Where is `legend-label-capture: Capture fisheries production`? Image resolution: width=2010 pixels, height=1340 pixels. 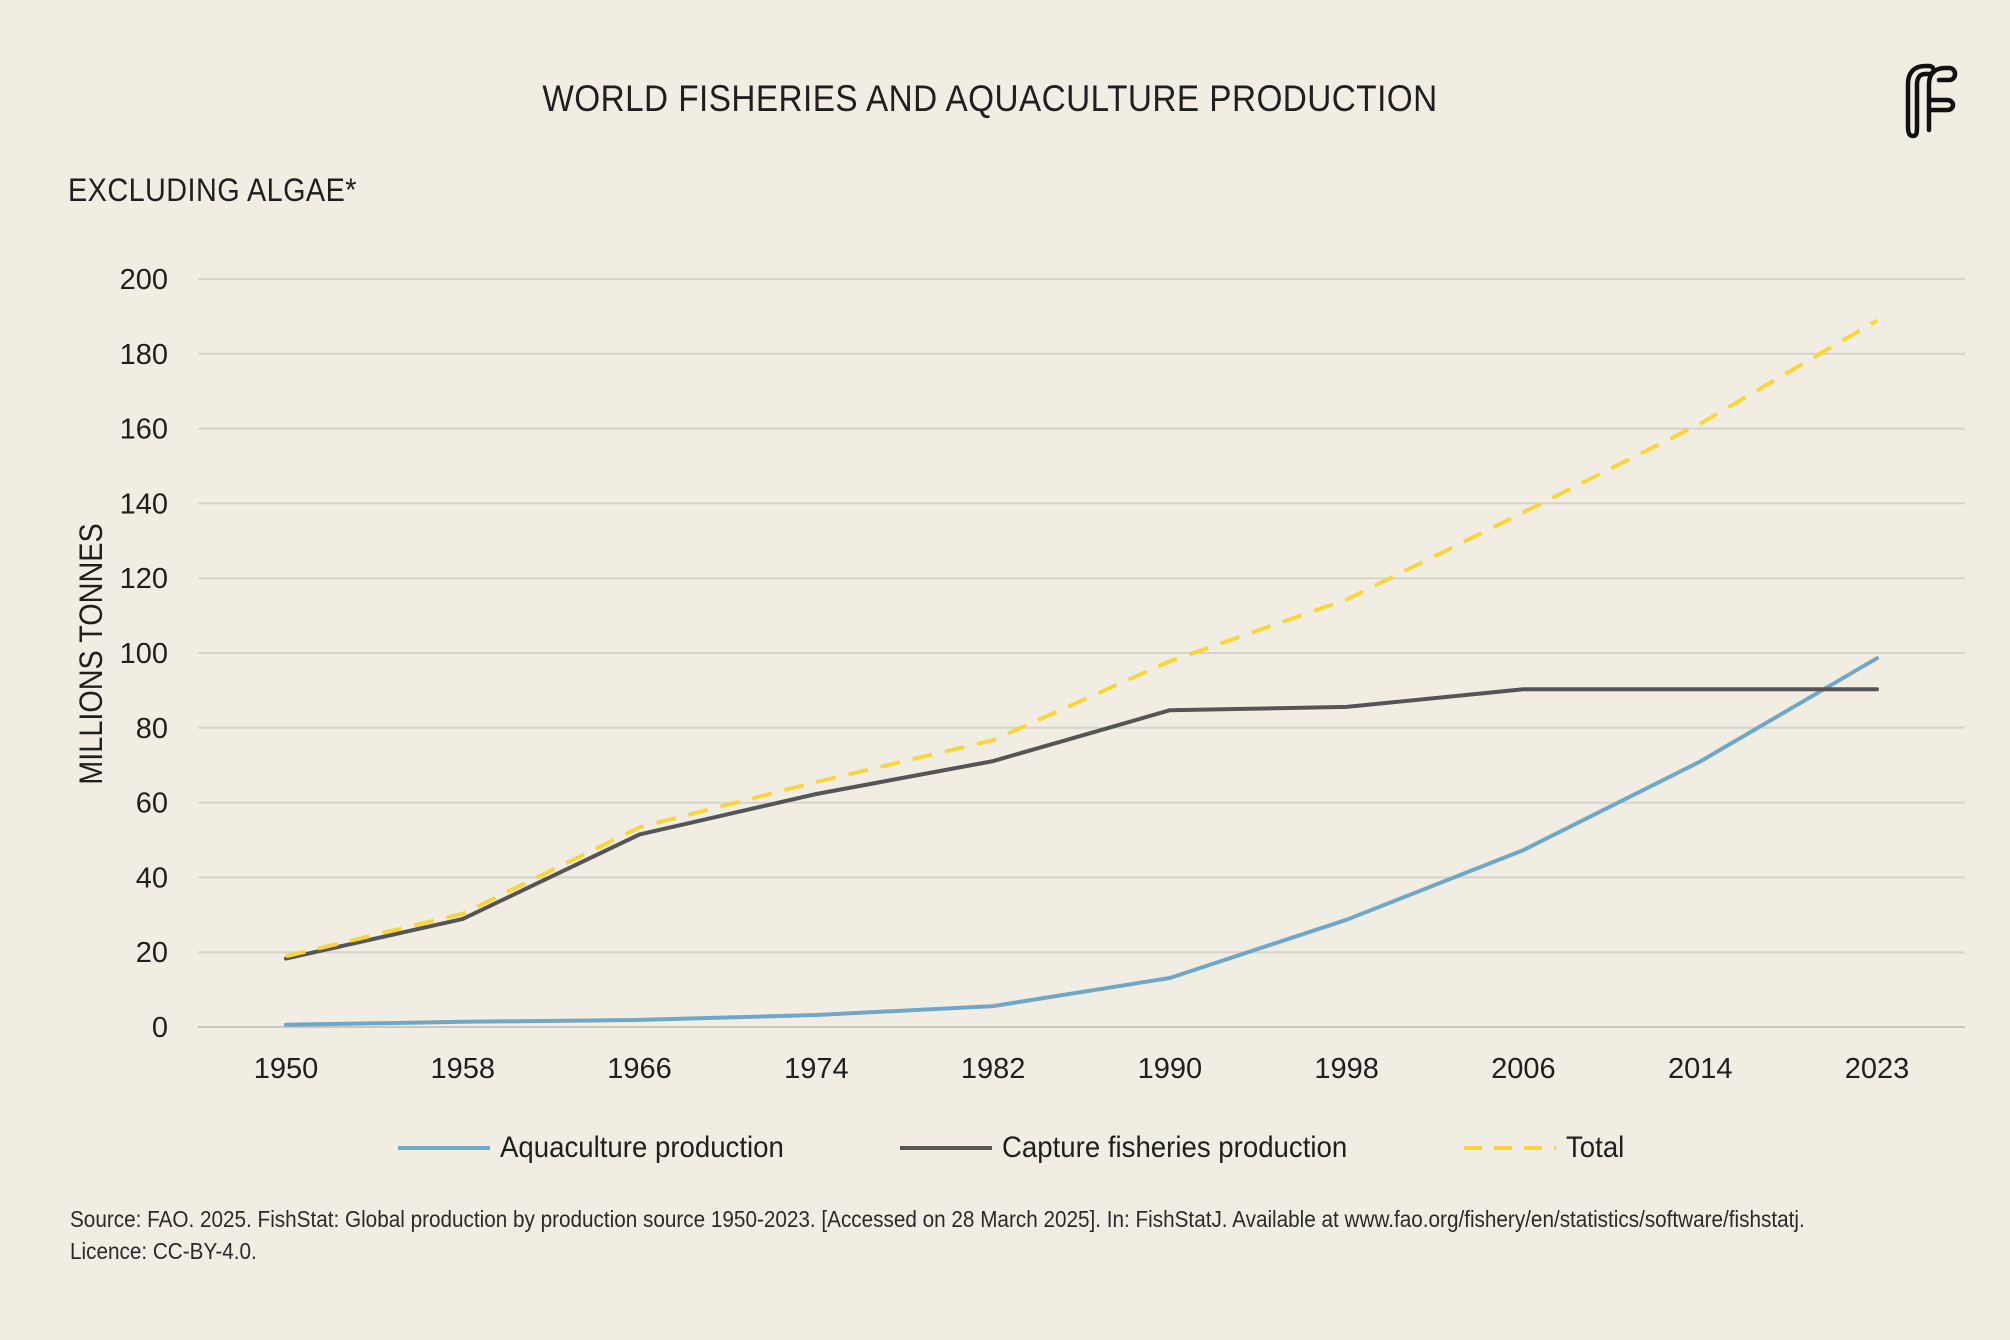
legend-label-capture: Capture fisheries production is located at coordinates (1175, 1147).